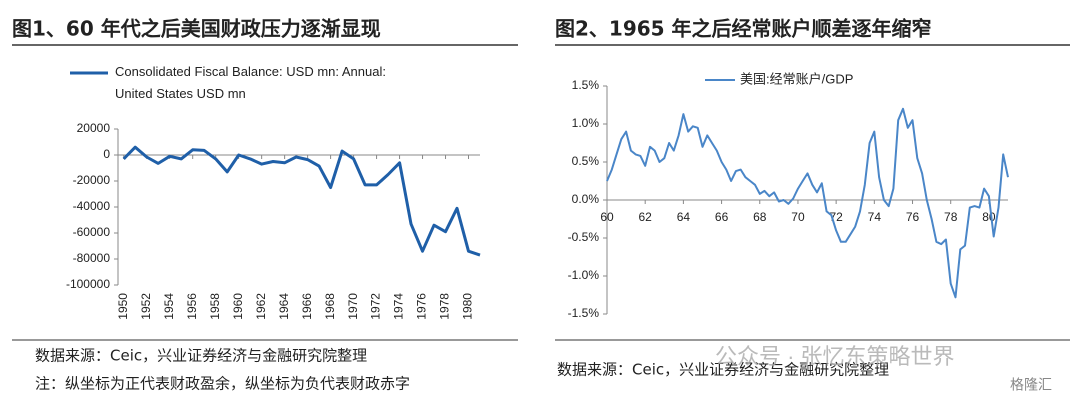 The image size is (1080, 412). I want to click on y-tick-label: -80000, so click(92, 258).